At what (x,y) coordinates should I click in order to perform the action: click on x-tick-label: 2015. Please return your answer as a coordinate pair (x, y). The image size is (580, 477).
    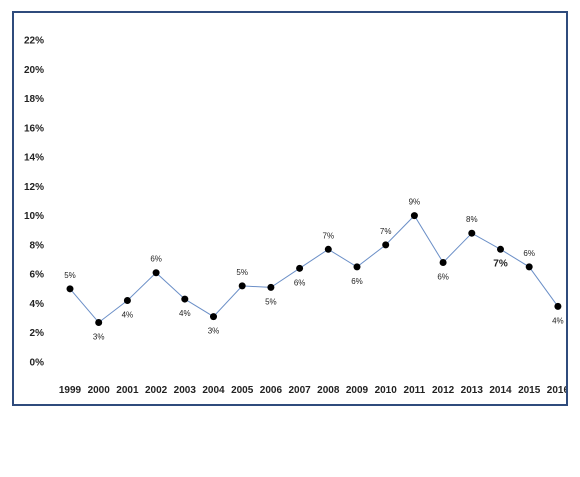
    Looking at the image, I should click on (529, 390).